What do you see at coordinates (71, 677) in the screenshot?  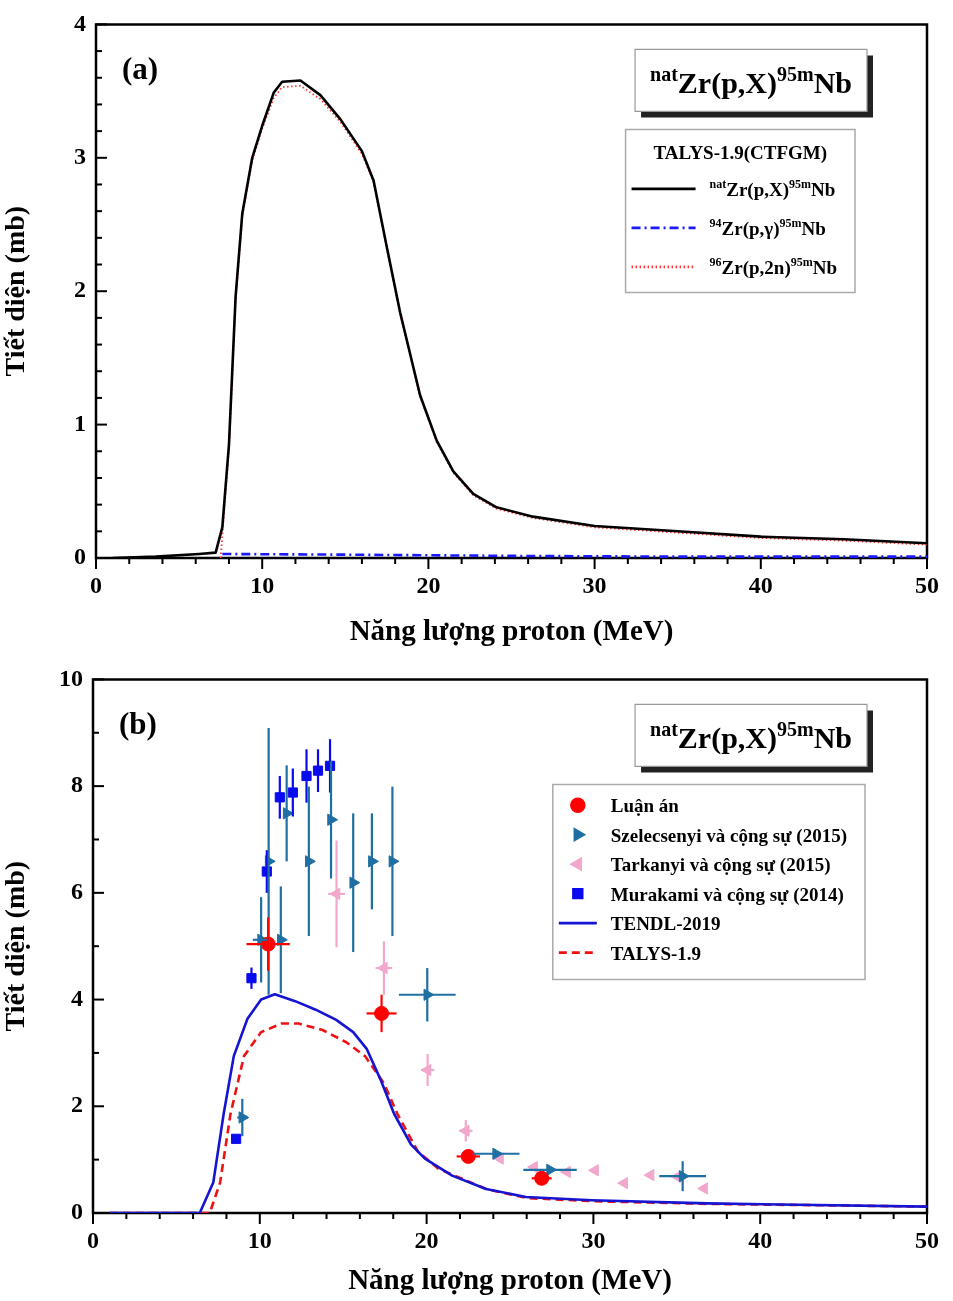 I see `y-tick-label: 10` at bounding box center [71, 677].